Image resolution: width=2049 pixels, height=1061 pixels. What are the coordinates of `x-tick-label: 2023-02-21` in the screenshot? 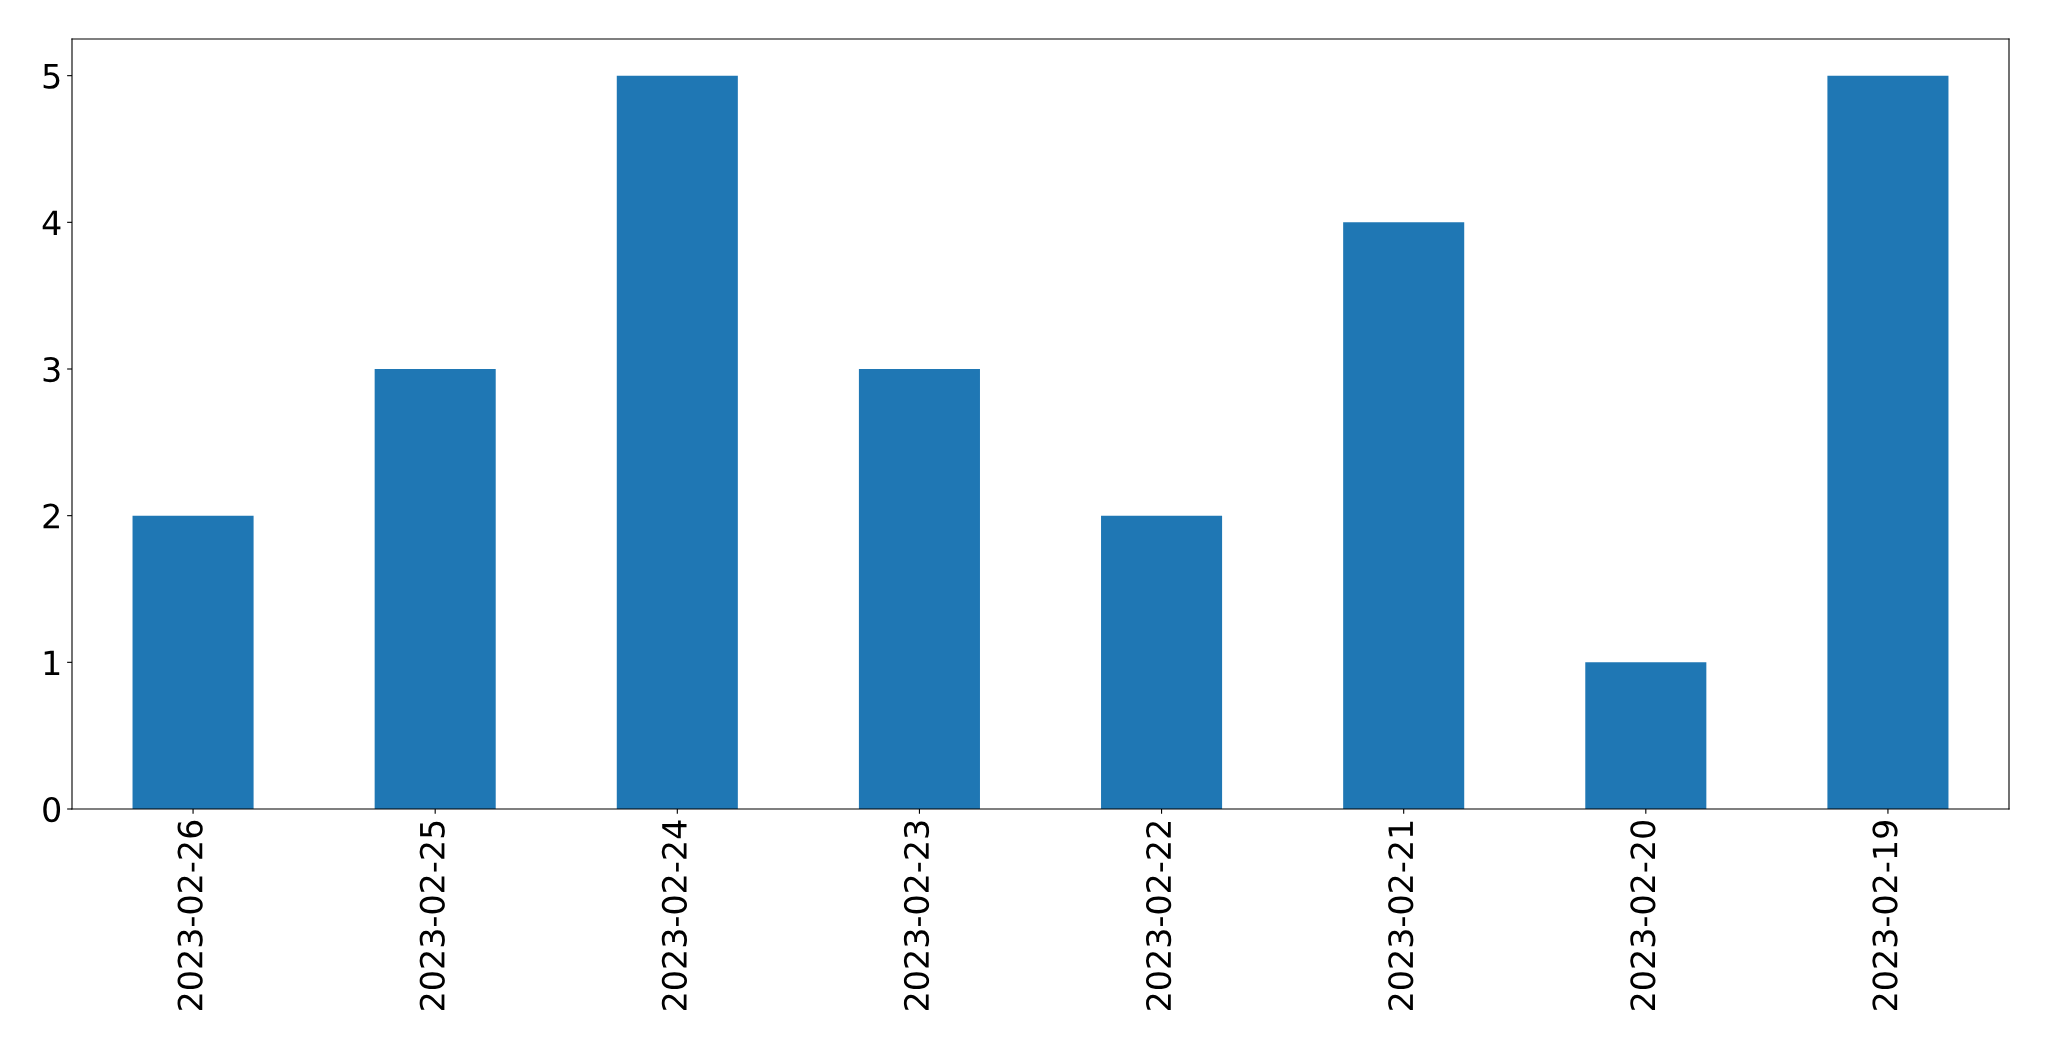 It's located at (1401, 915).